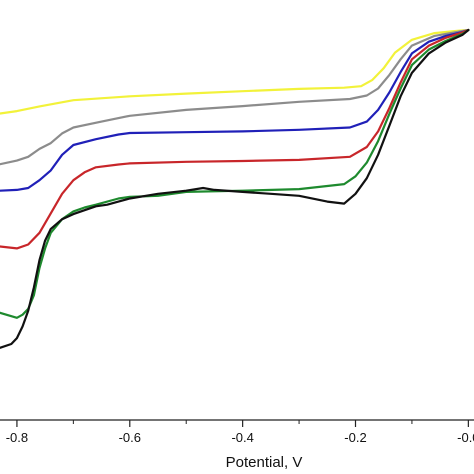 The image size is (474, 474). I want to click on x-tick-label: -0.0, so click(465, 437).